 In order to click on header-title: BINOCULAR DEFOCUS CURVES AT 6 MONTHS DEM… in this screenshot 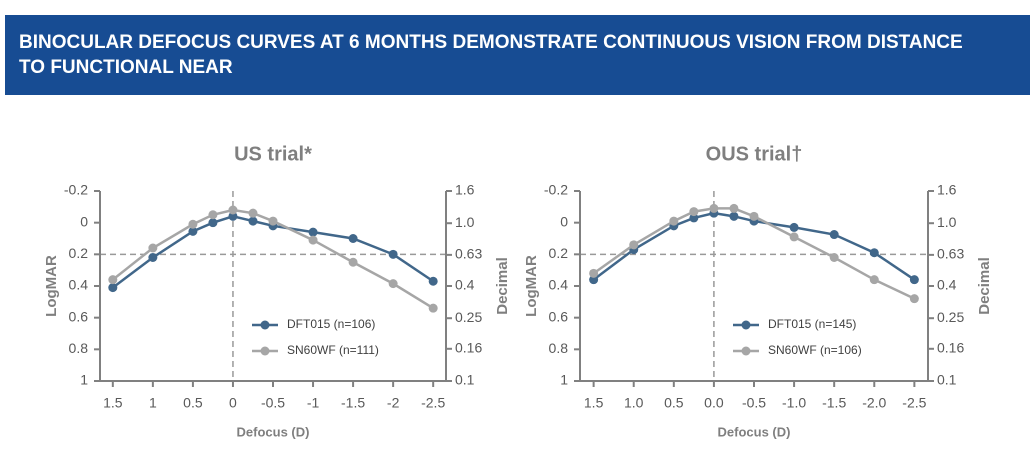, I will do `click(491, 55)`.